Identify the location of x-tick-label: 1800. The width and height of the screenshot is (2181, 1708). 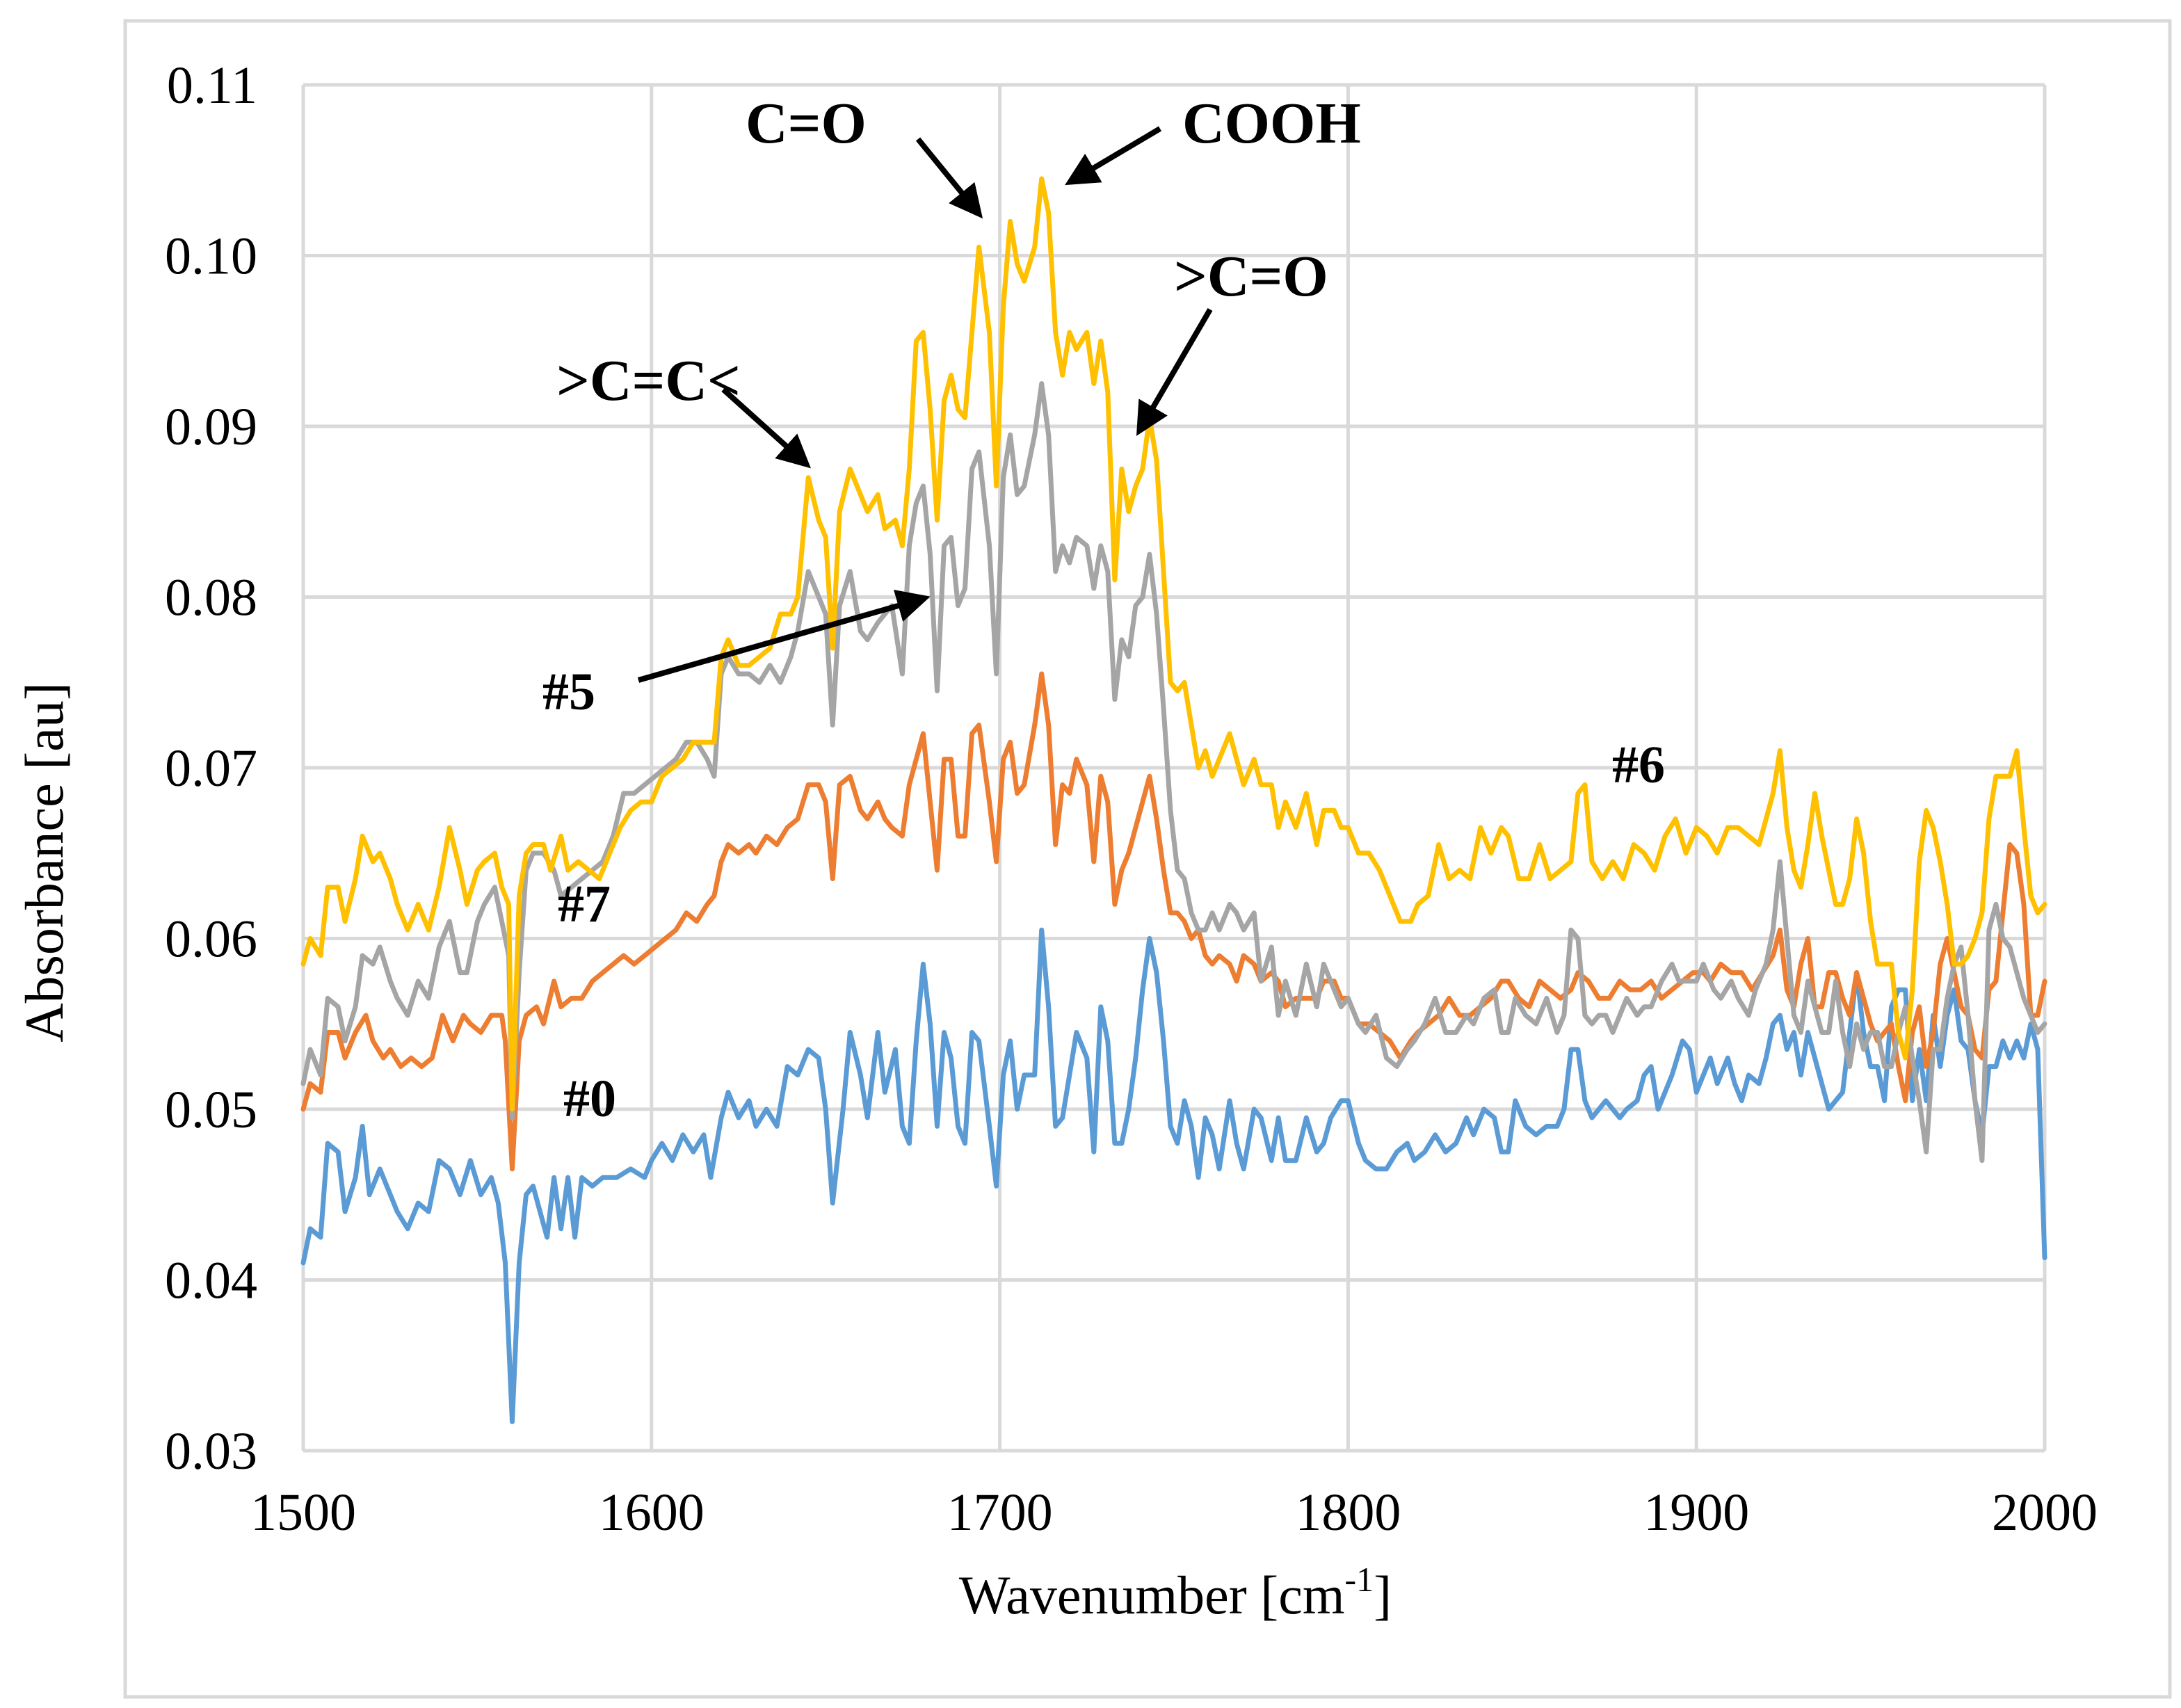
(1348, 1513).